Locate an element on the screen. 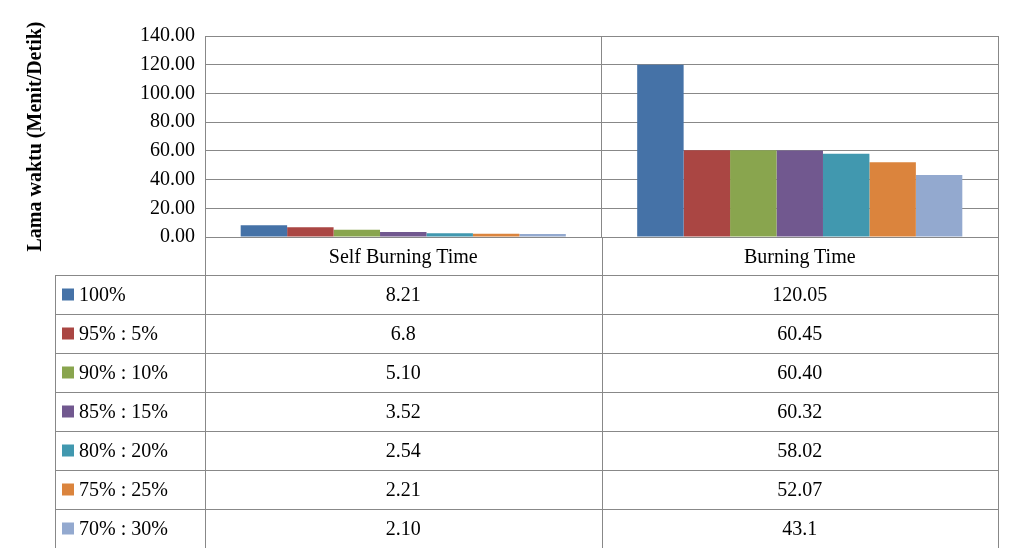 This screenshot has width=1015, height=548. y-tick-label: 0.00 is located at coordinates (177, 235).